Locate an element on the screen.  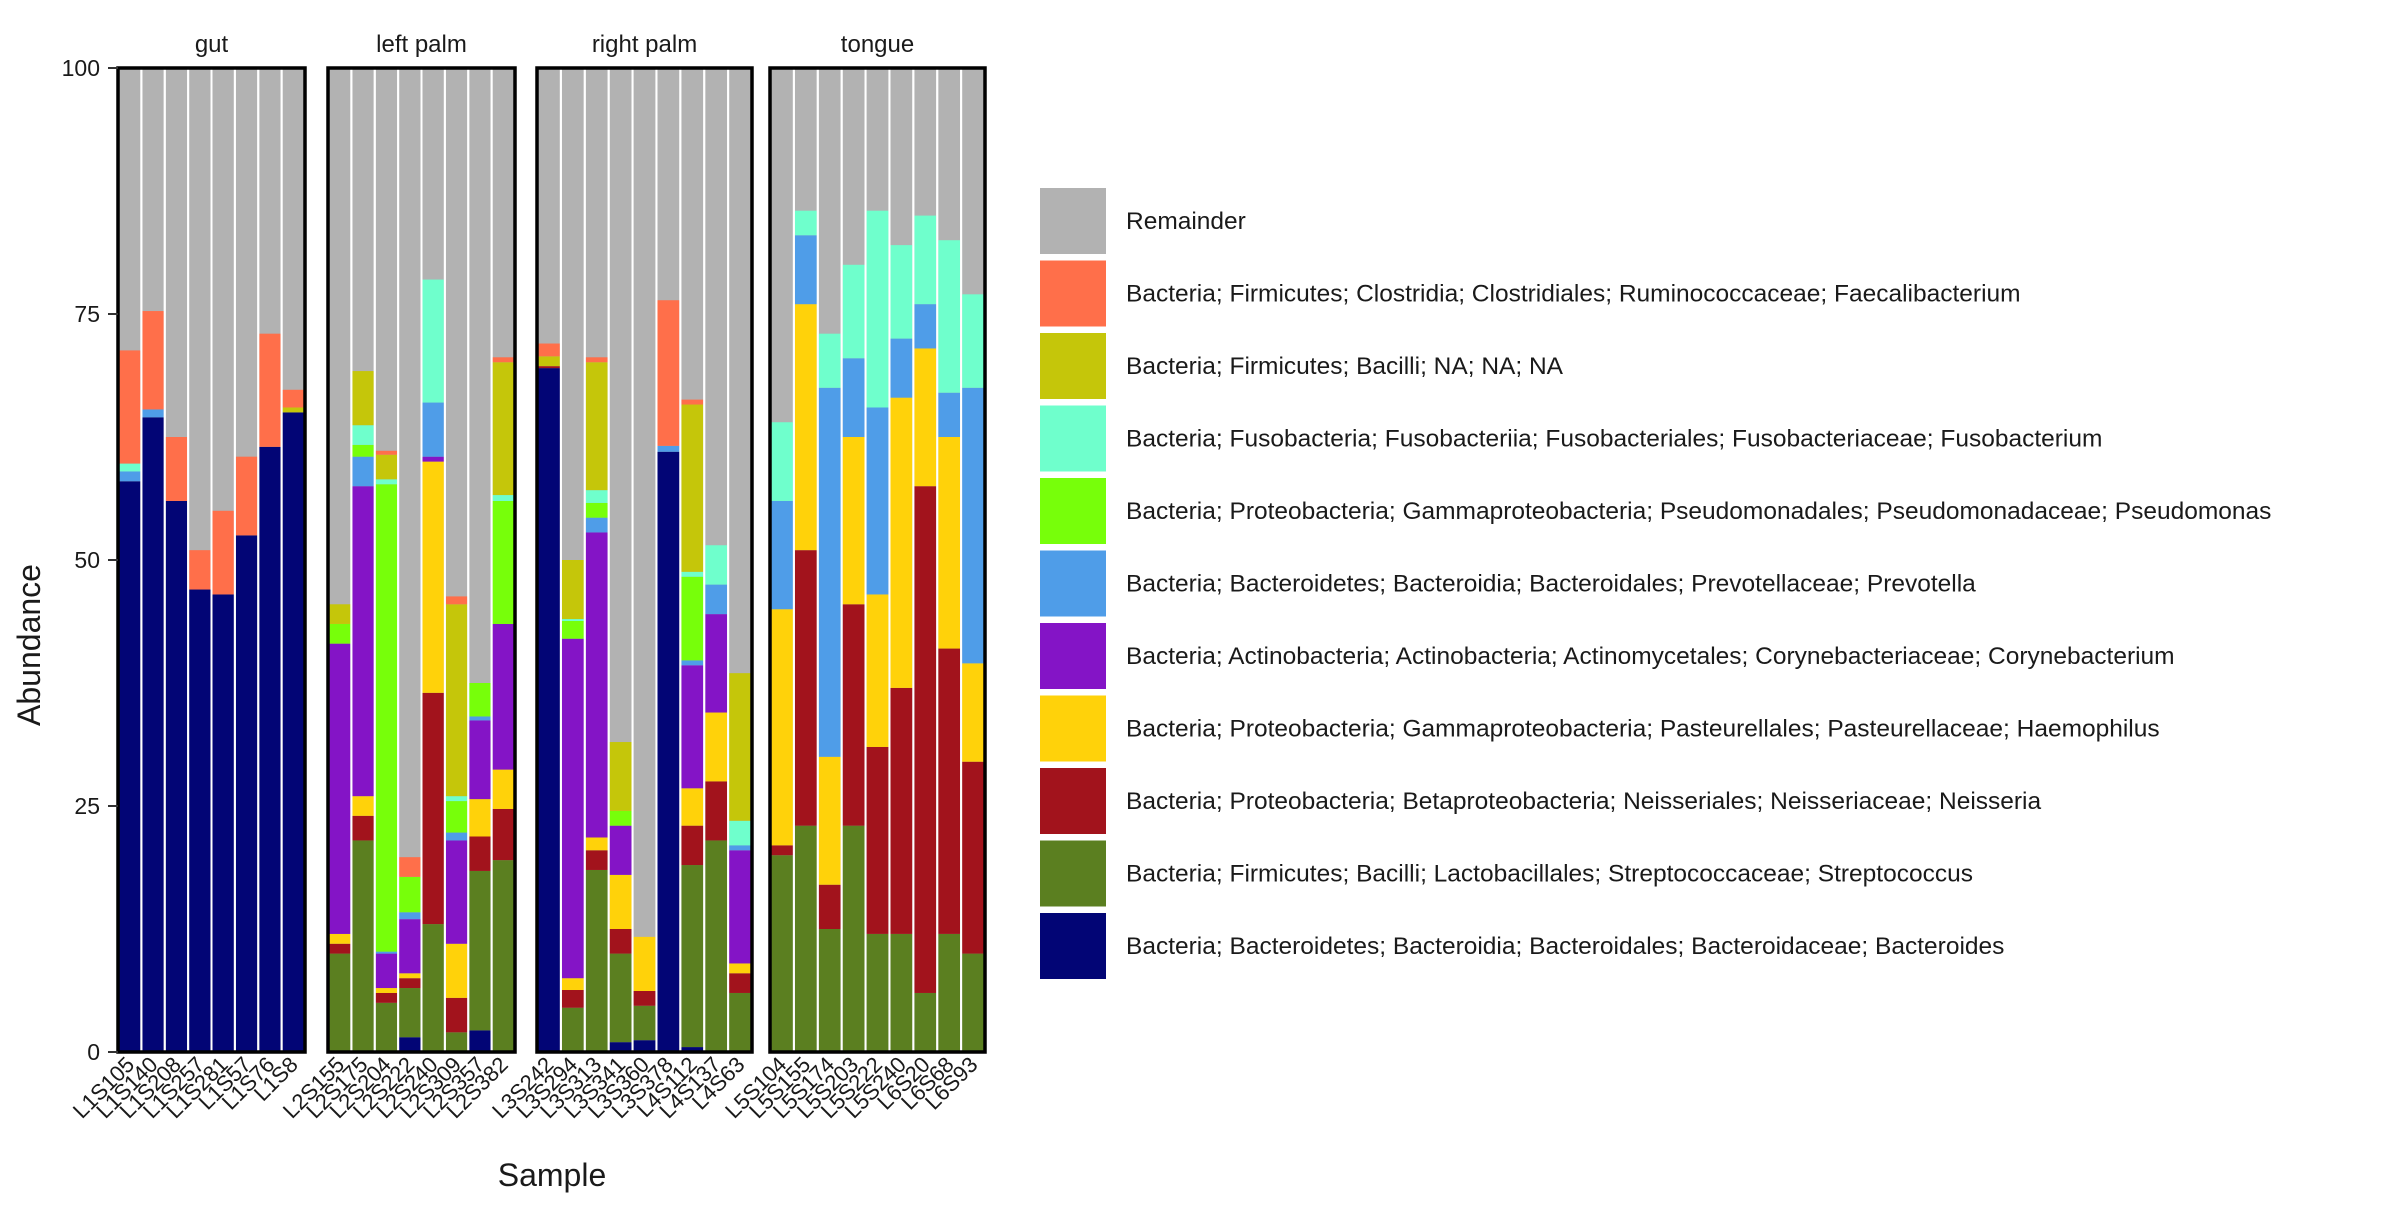
y-tick-label: 0 is located at coordinates (93, 1052).